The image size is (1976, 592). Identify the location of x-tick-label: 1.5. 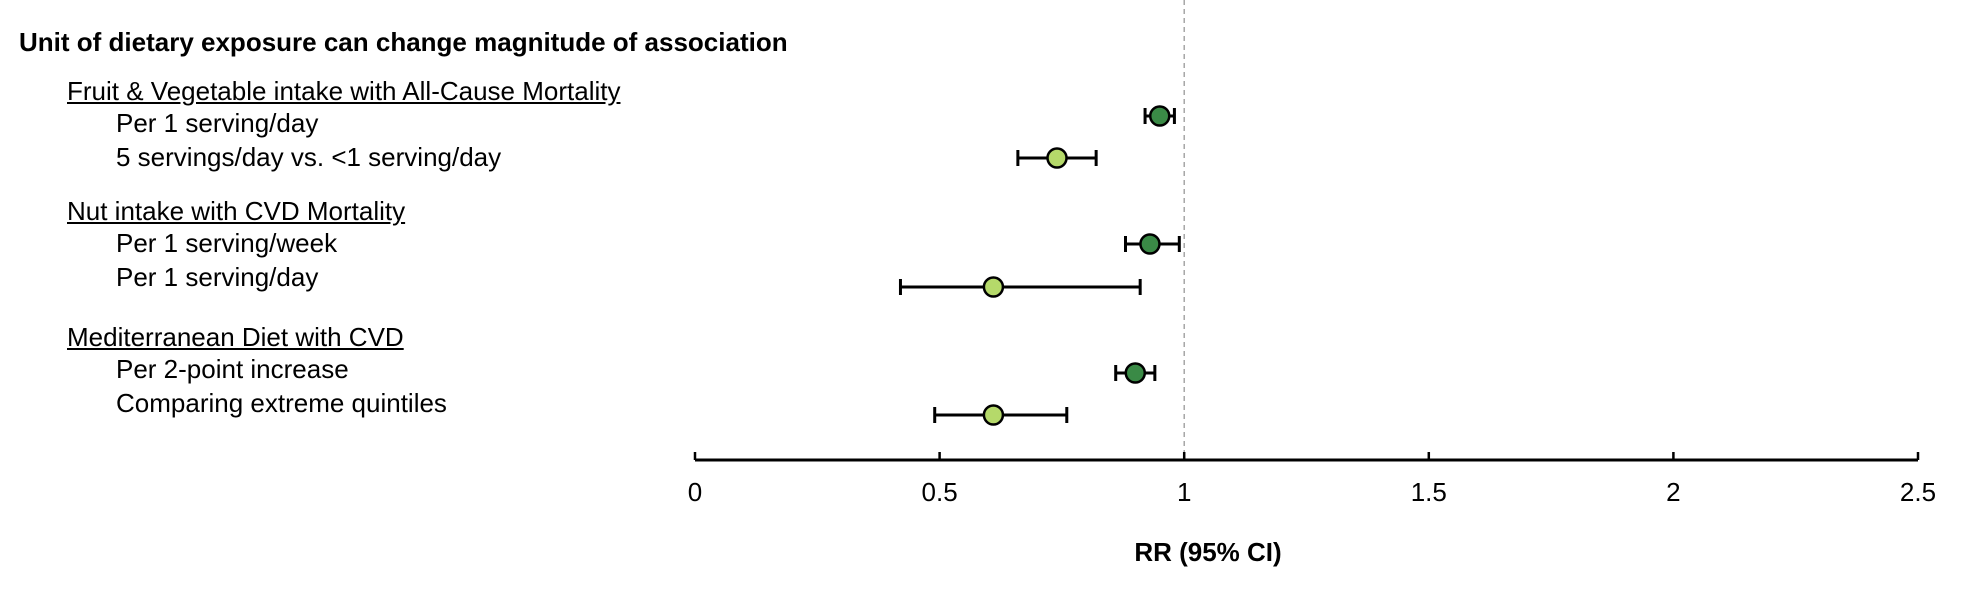
(1429, 492).